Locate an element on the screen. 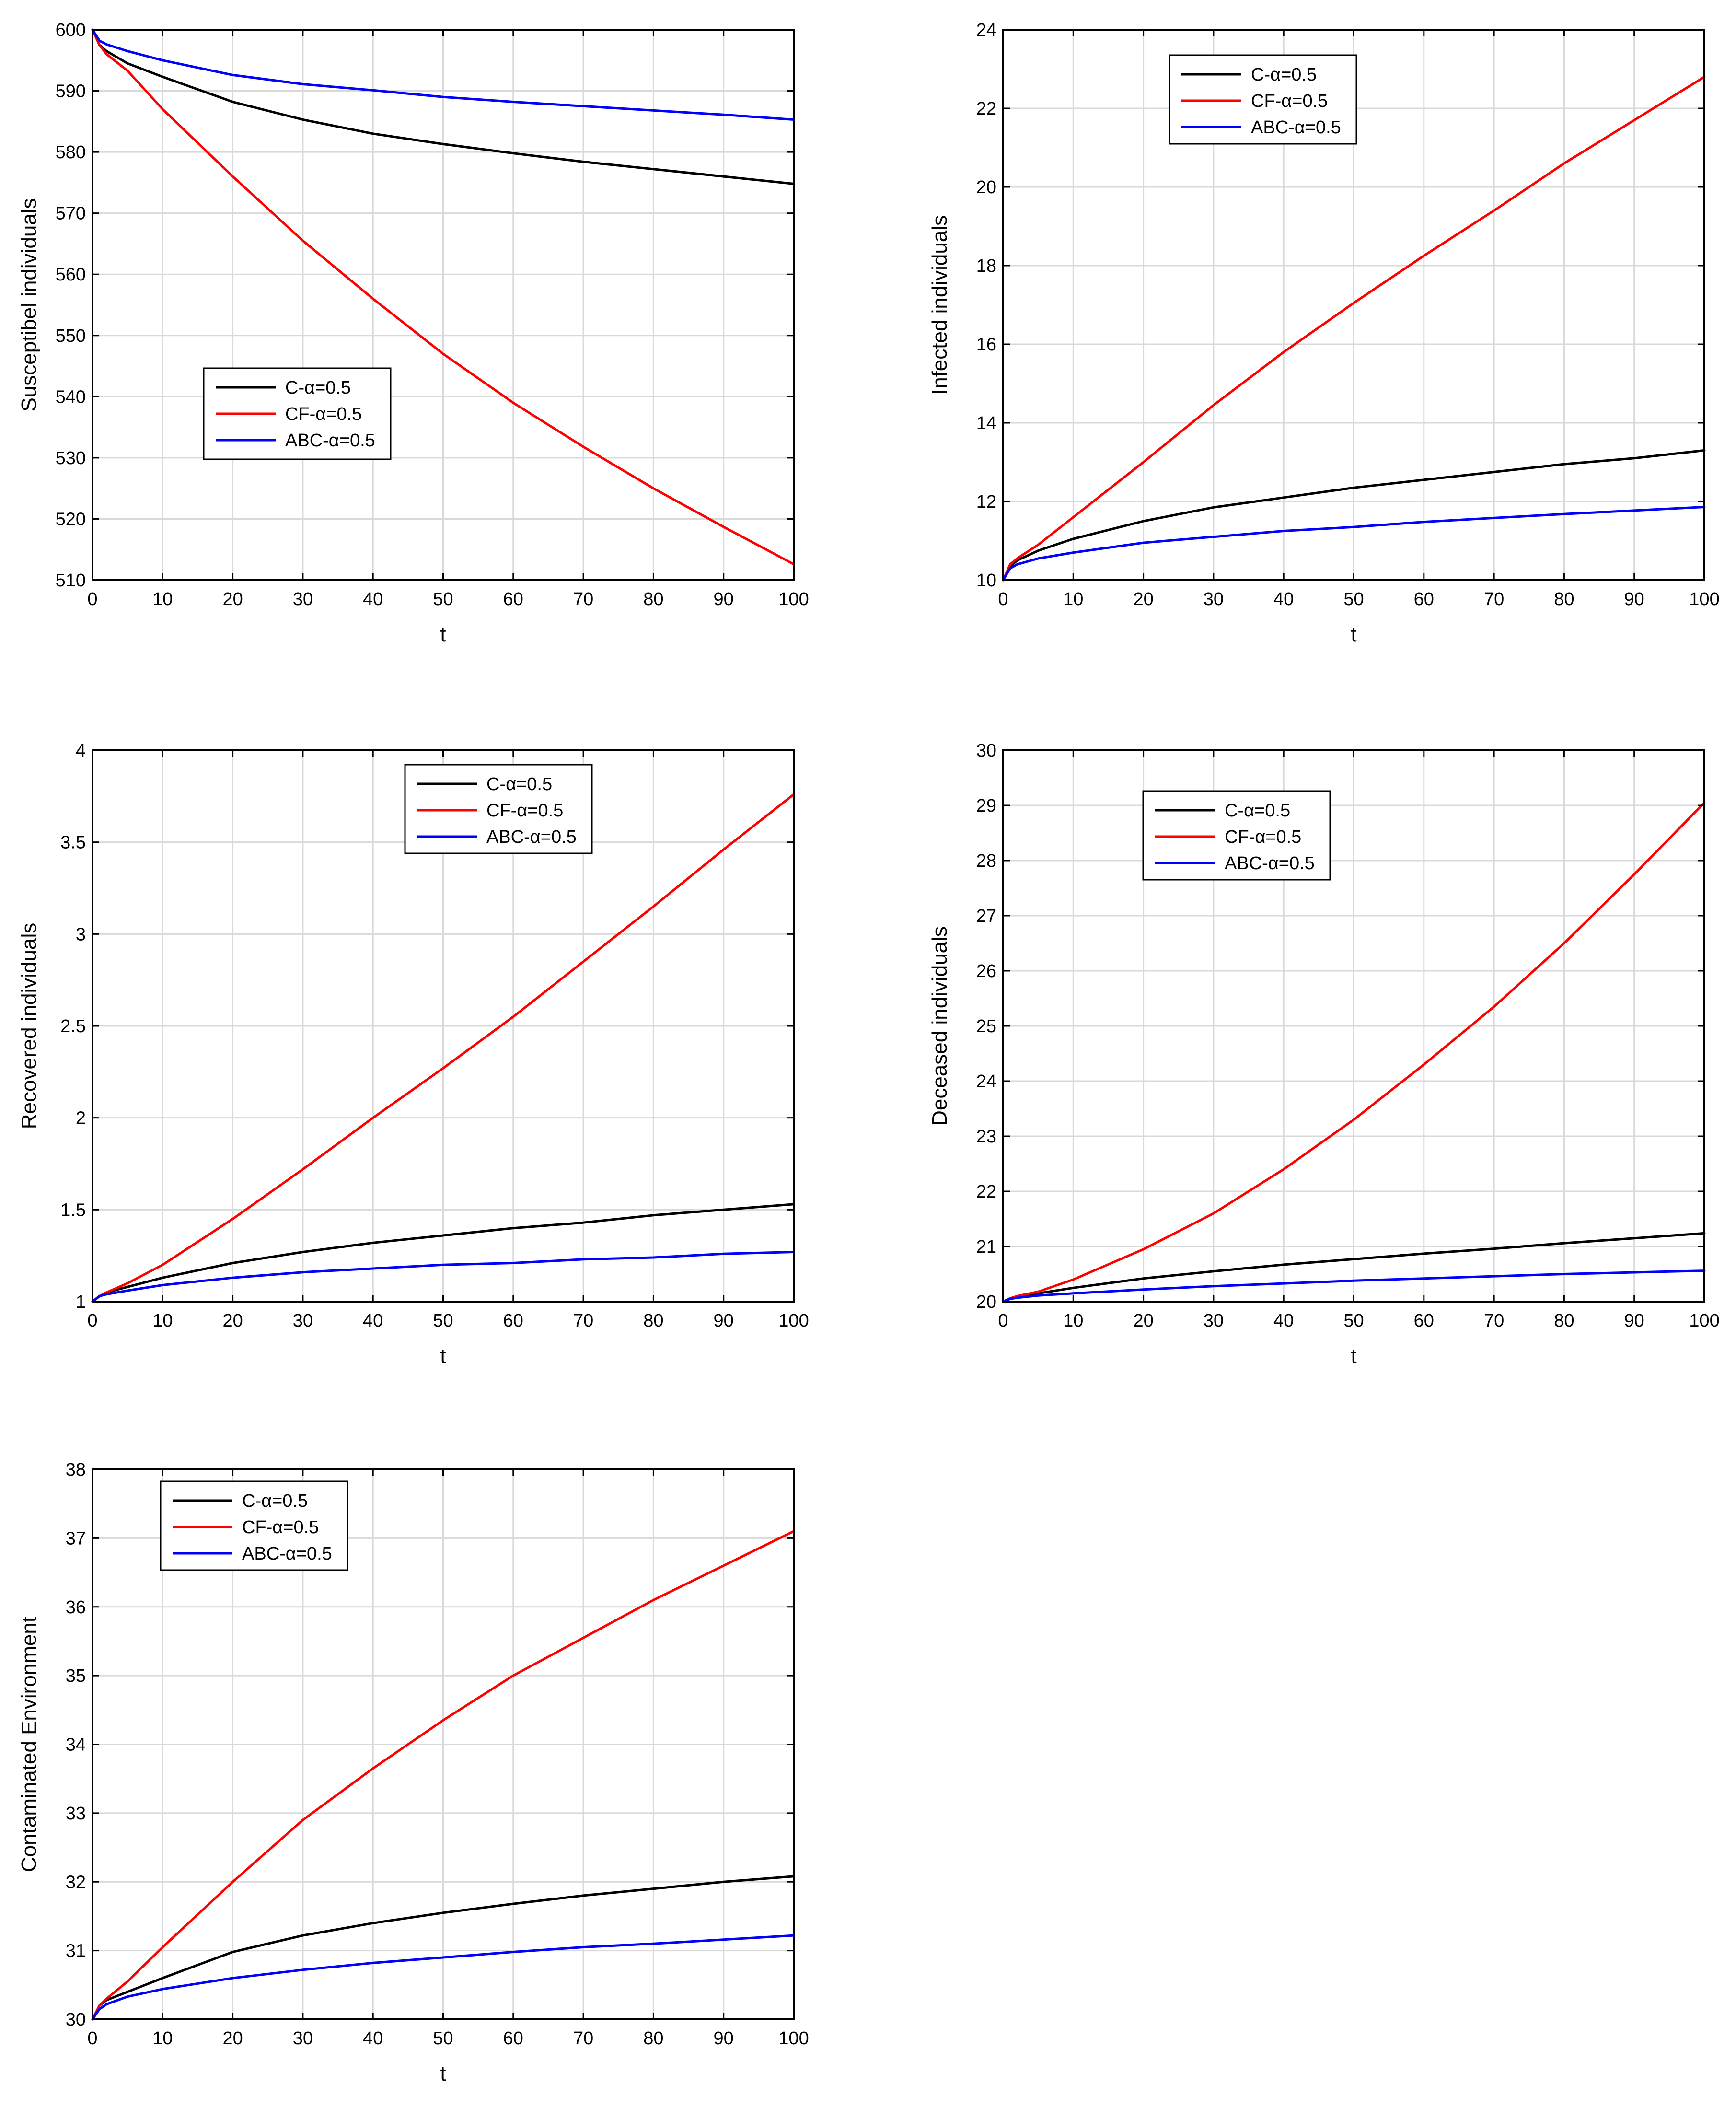 This screenshot has height=2108, width=1736. y-tick-label: 14 is located at coordinates (986, 423).